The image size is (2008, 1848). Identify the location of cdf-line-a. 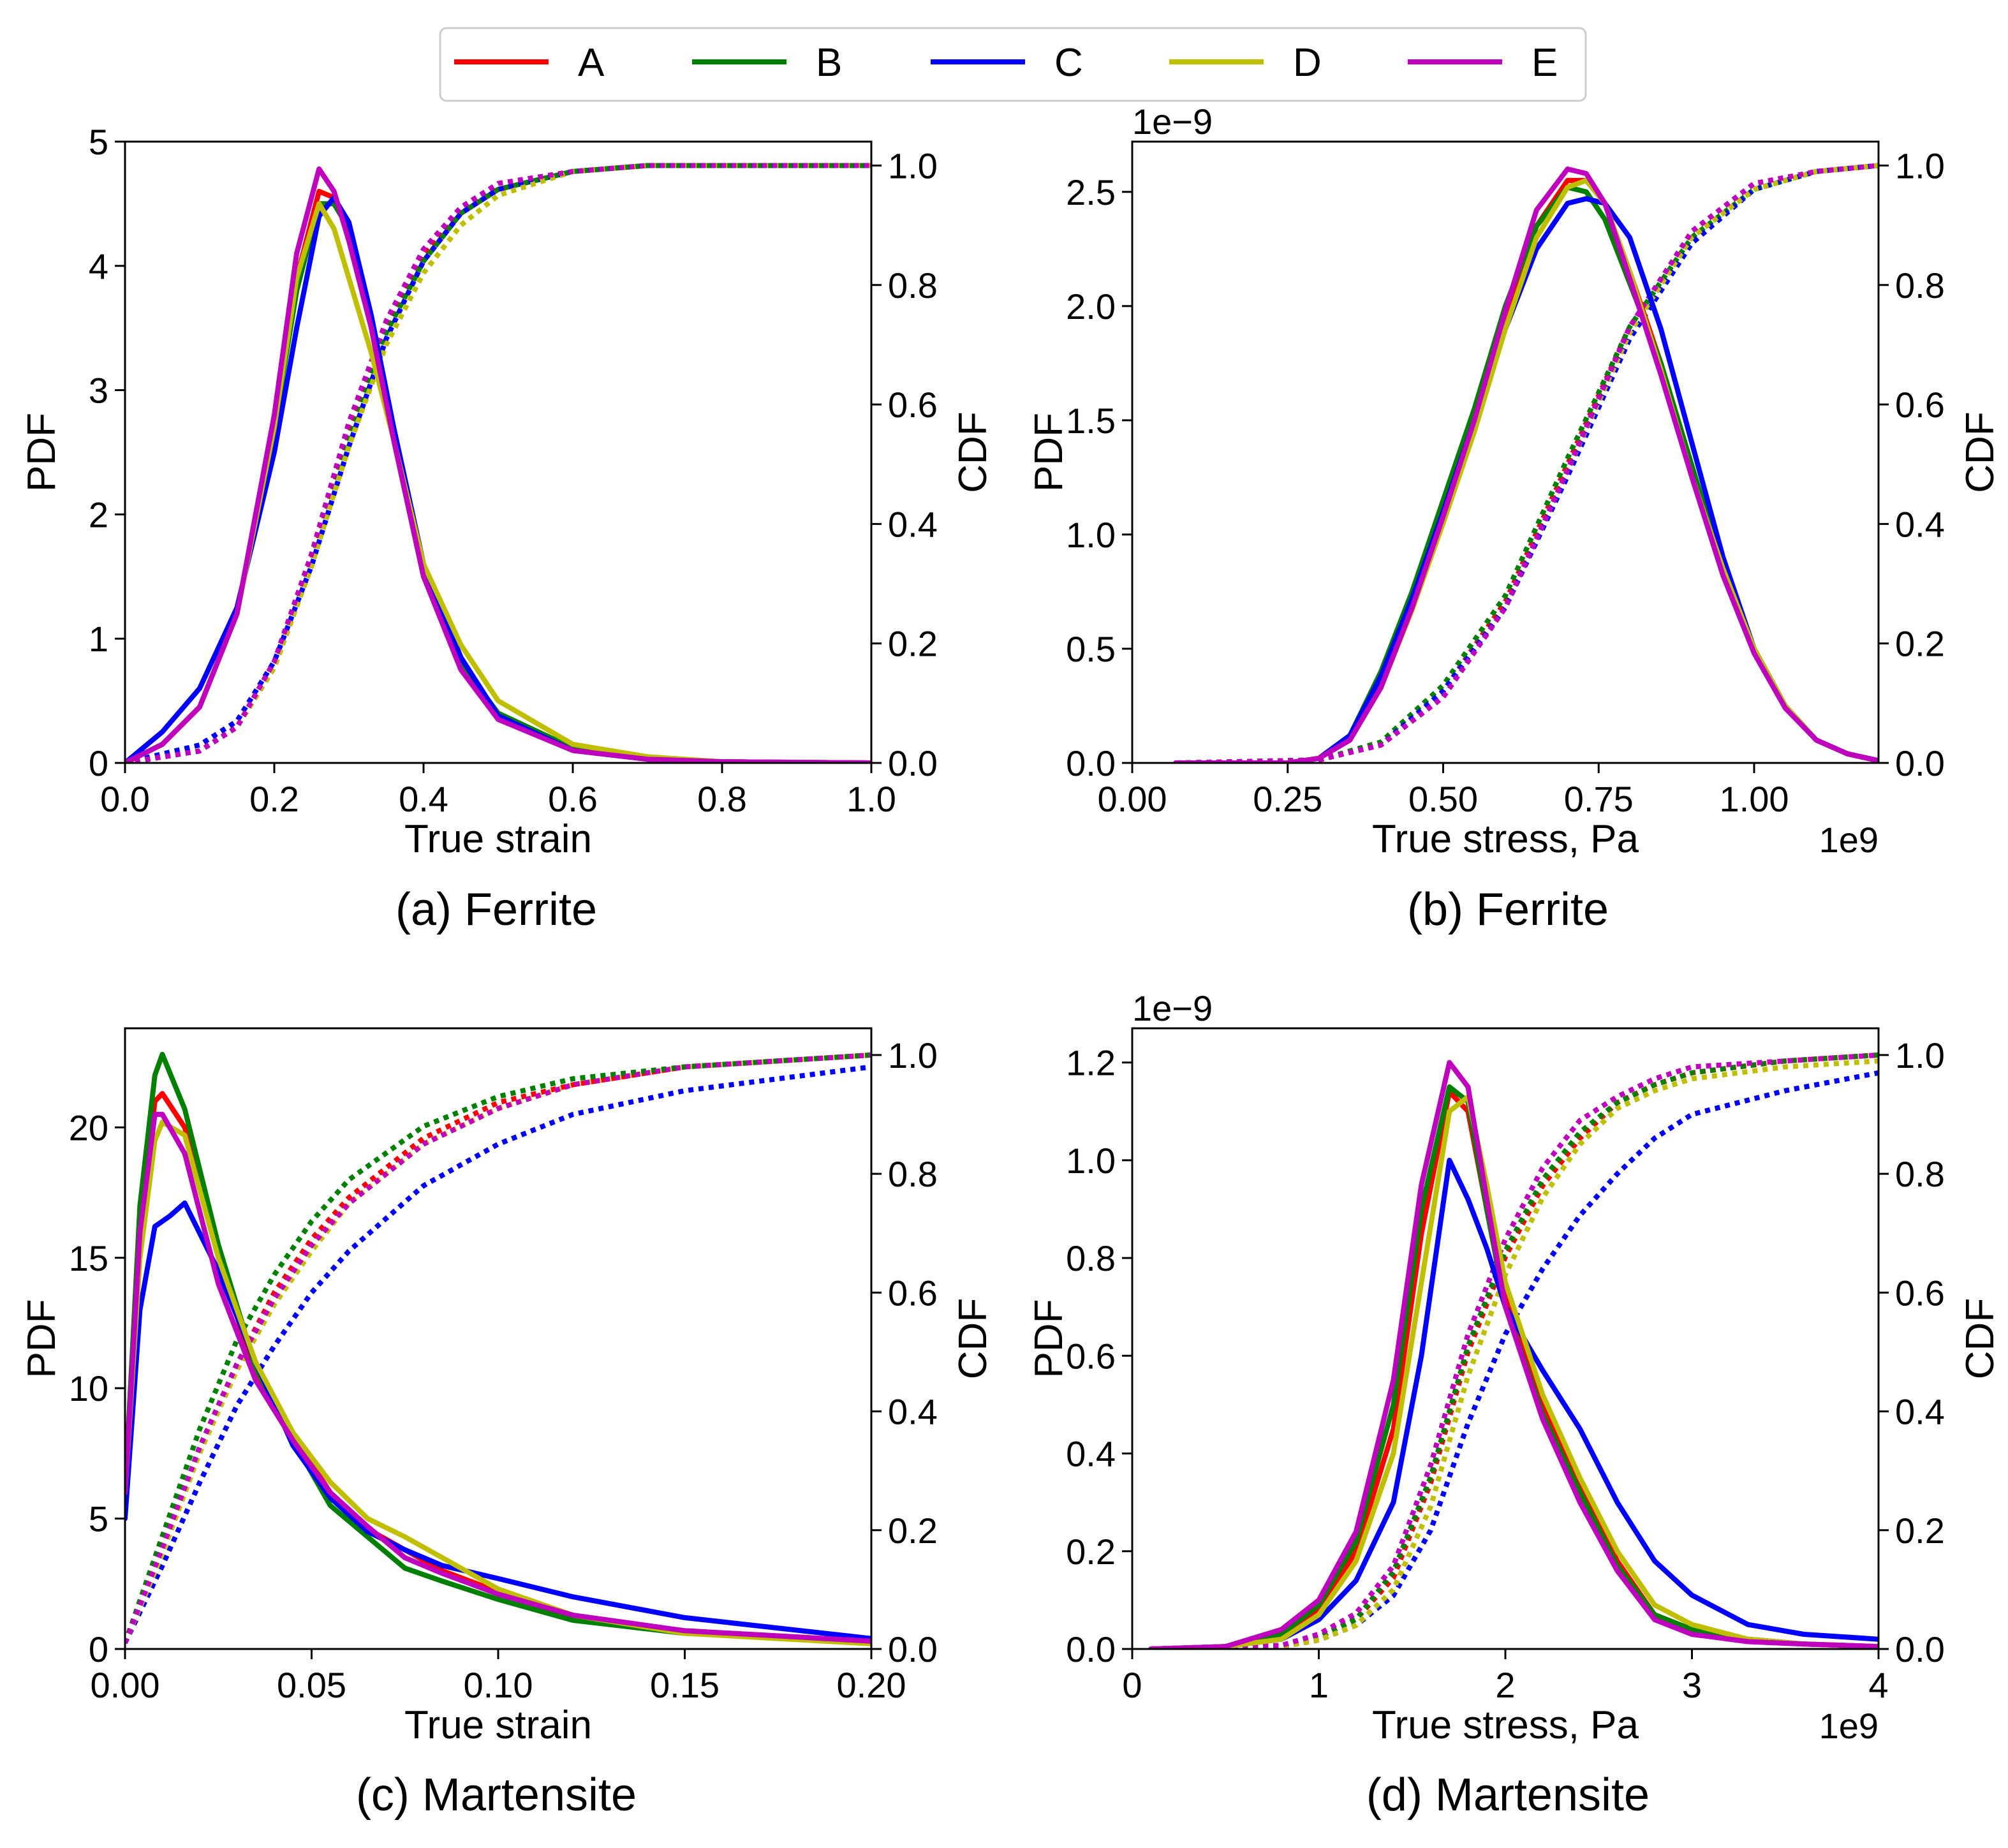
(498, 1348).